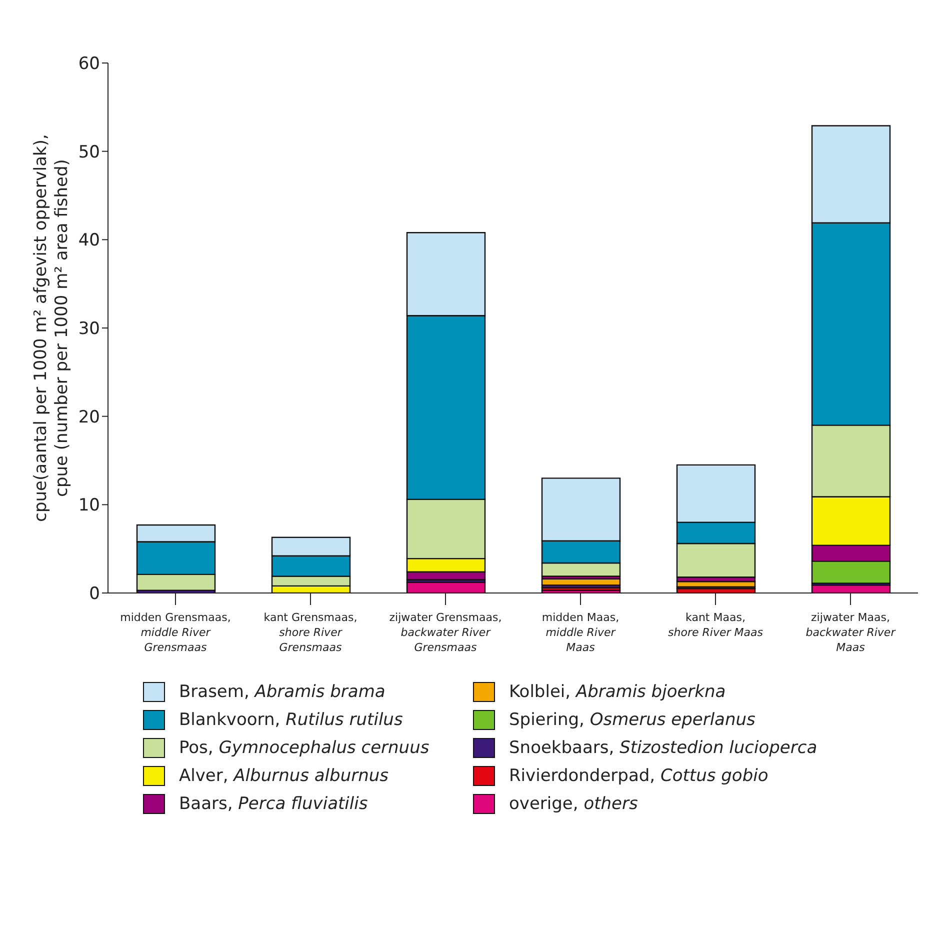 The image size is (946, 936). What do you see at coordinates (94, 594) in the screenshot?
I see `y-tick-label: 0` at bounding box center [94, 594].